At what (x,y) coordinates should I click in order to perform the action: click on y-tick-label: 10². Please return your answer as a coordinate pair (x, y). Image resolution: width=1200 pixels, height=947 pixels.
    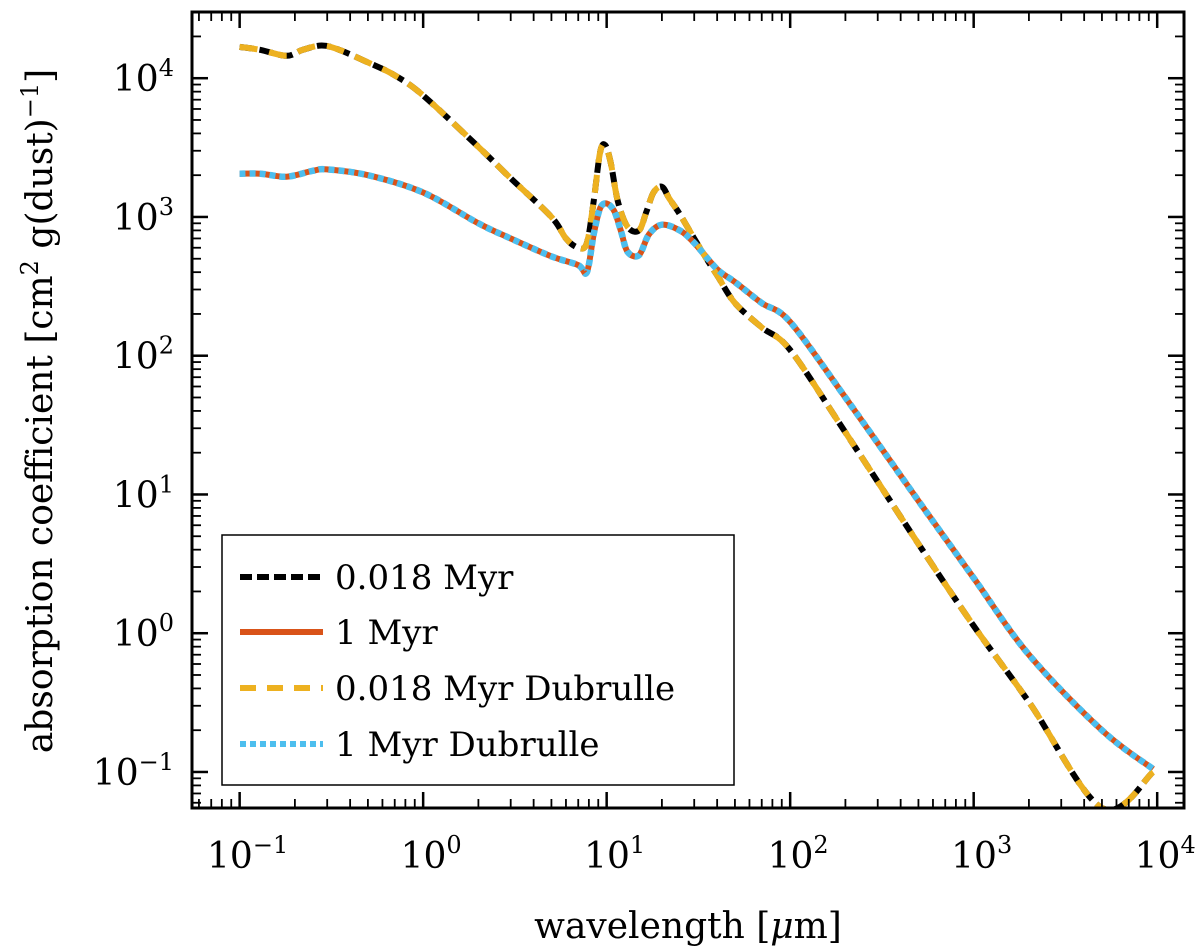
    Looking at the image, I should click on (143, 355).